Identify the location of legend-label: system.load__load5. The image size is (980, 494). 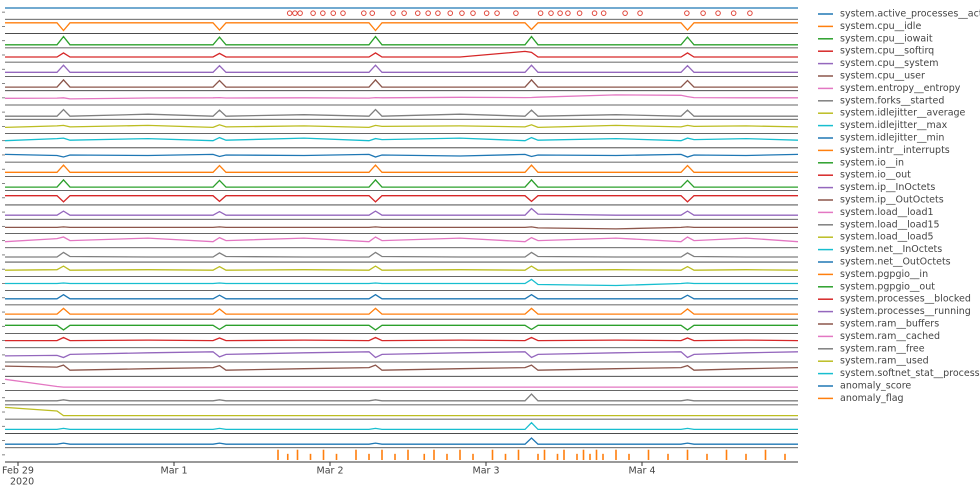
(887, 237).